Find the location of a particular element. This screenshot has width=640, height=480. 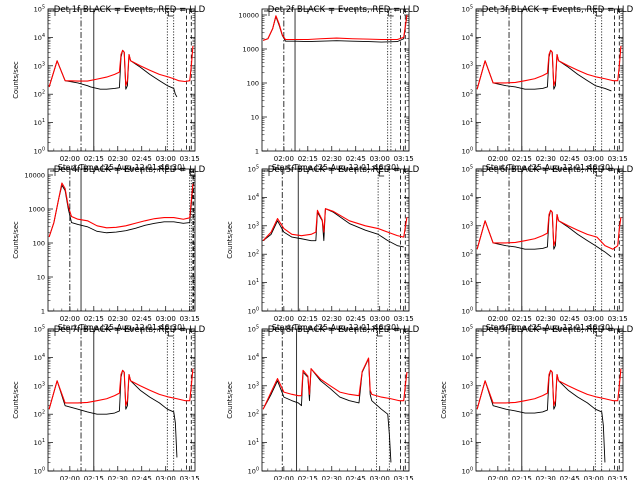

panel-title: Det 5f BLACK = Events, RED = LLD is located at coordinates (344, 170).